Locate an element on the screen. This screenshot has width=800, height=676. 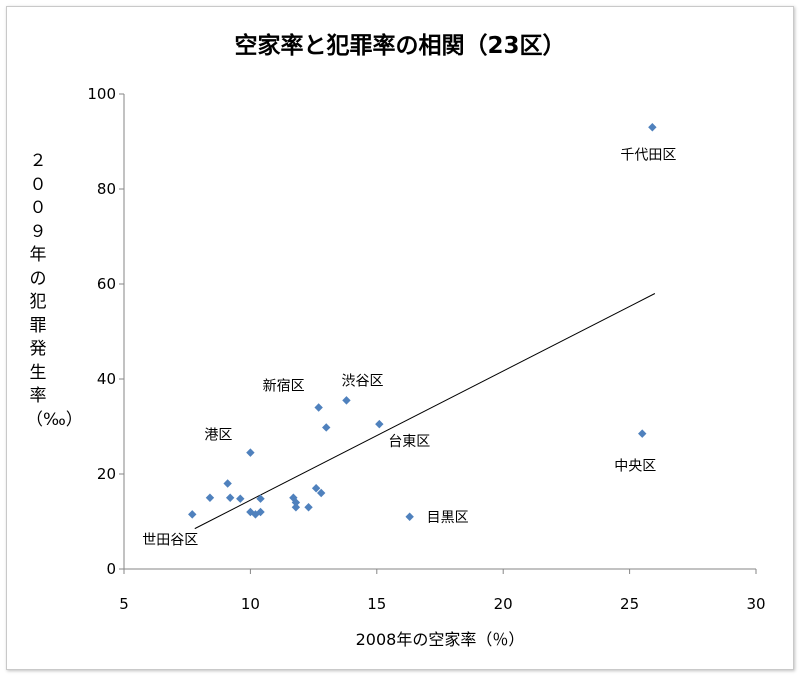
x-axis-label: 2008年の空家率（％） is located at coordinates (440, 639).